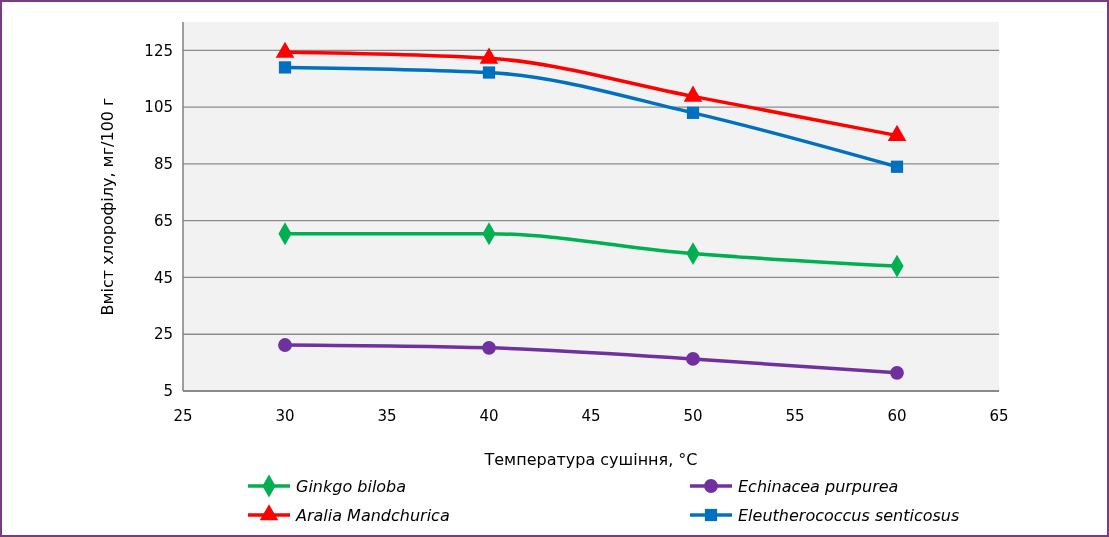 This screenshot has height=537, width=1109. What do you see at coordinates (590, 459) in the screenshot?
I see `x-axis-title: Температура сушіння, °C` at bounding box center [590, 459].